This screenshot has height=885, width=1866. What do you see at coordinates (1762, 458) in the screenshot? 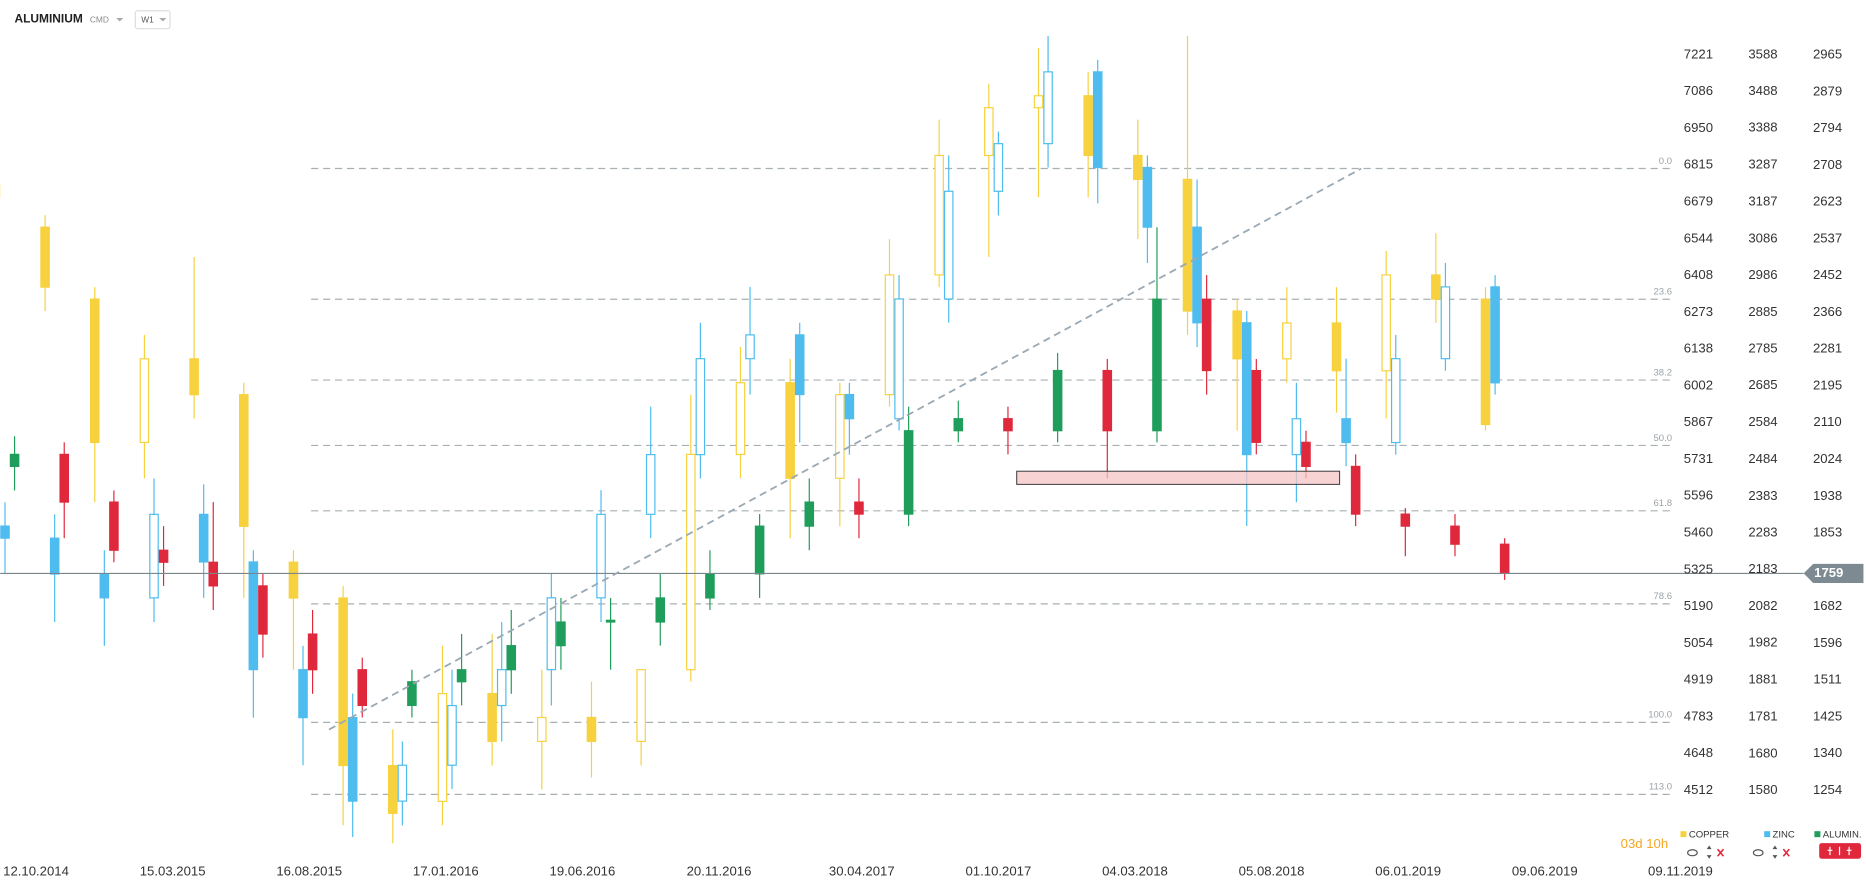
I see `y-tick-label: 2484` at bounding box center [1762, 458].